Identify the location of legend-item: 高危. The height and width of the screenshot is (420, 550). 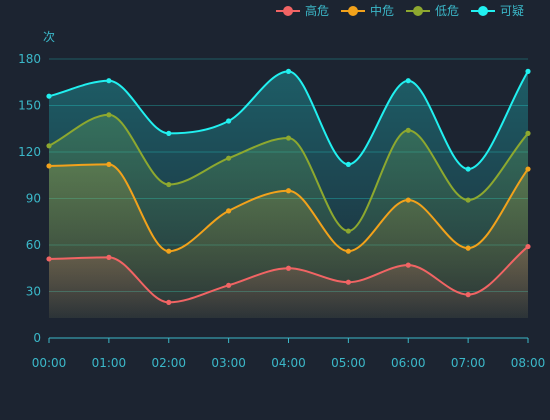
(302, 10).